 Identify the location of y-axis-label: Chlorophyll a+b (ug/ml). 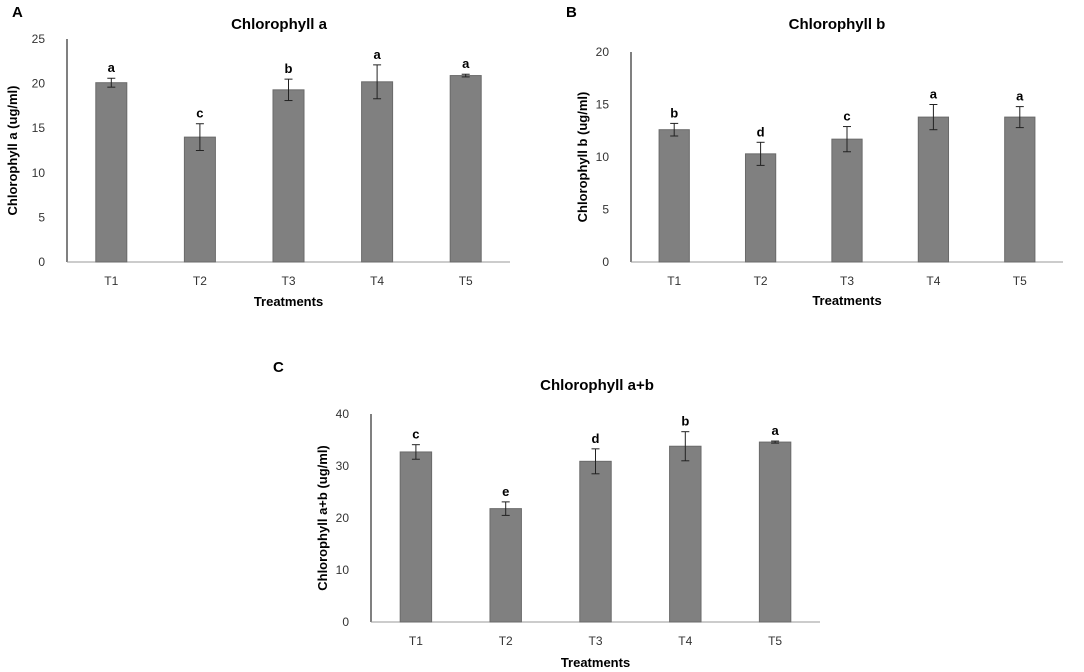
(322, 518).